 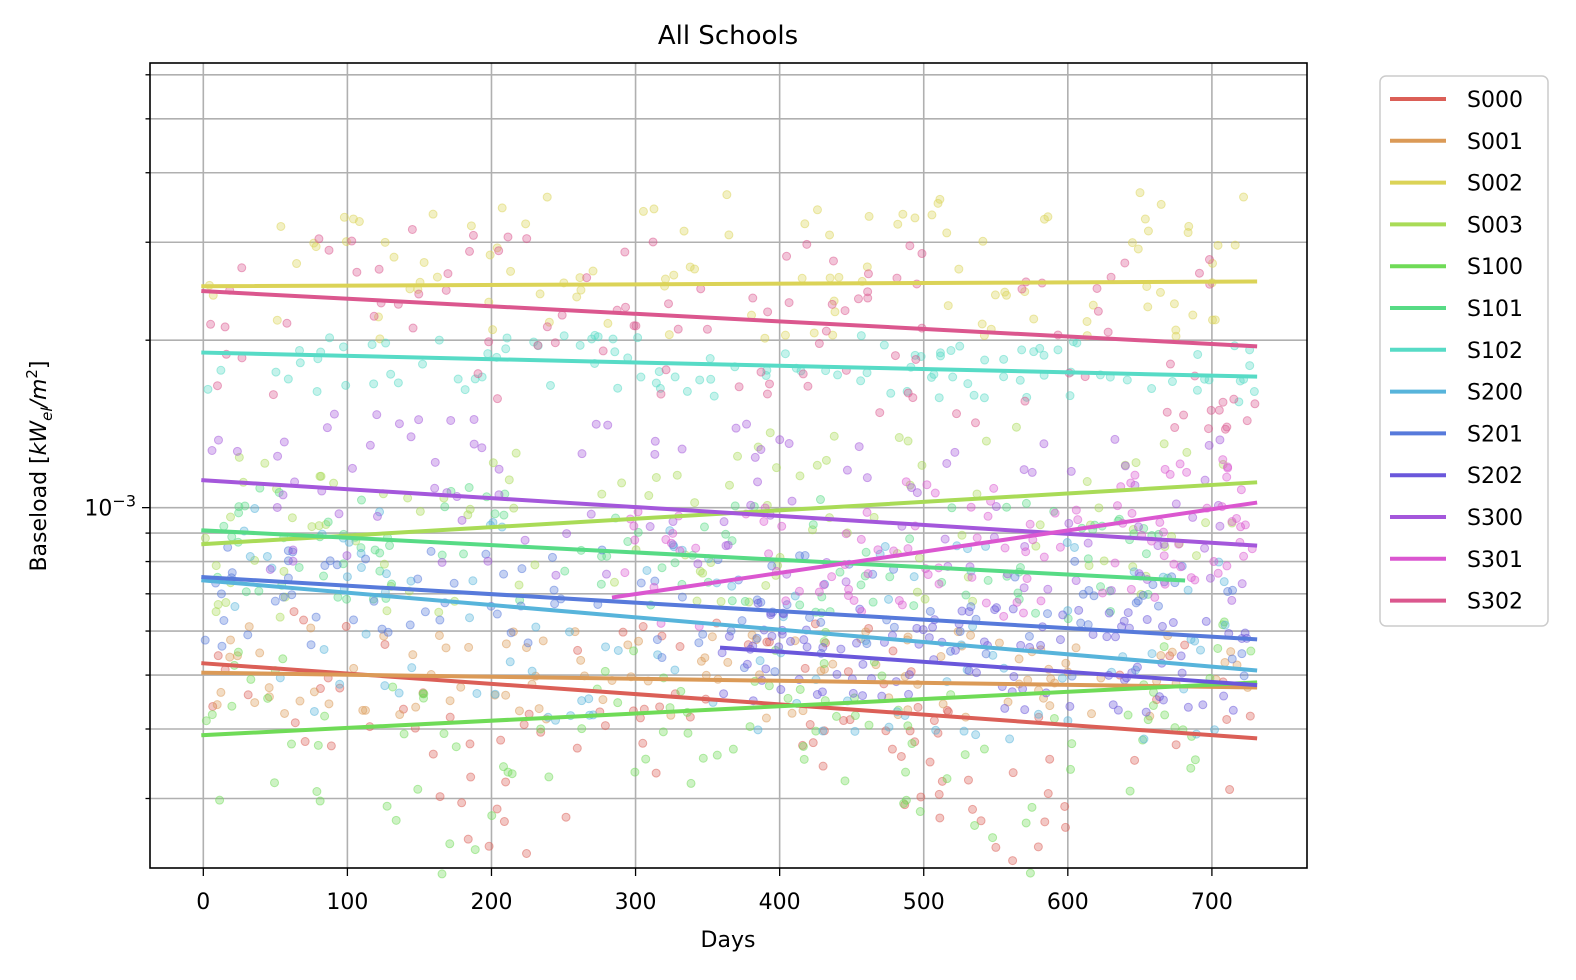 I want to click on legend-box, so click(x=1464, y=351).